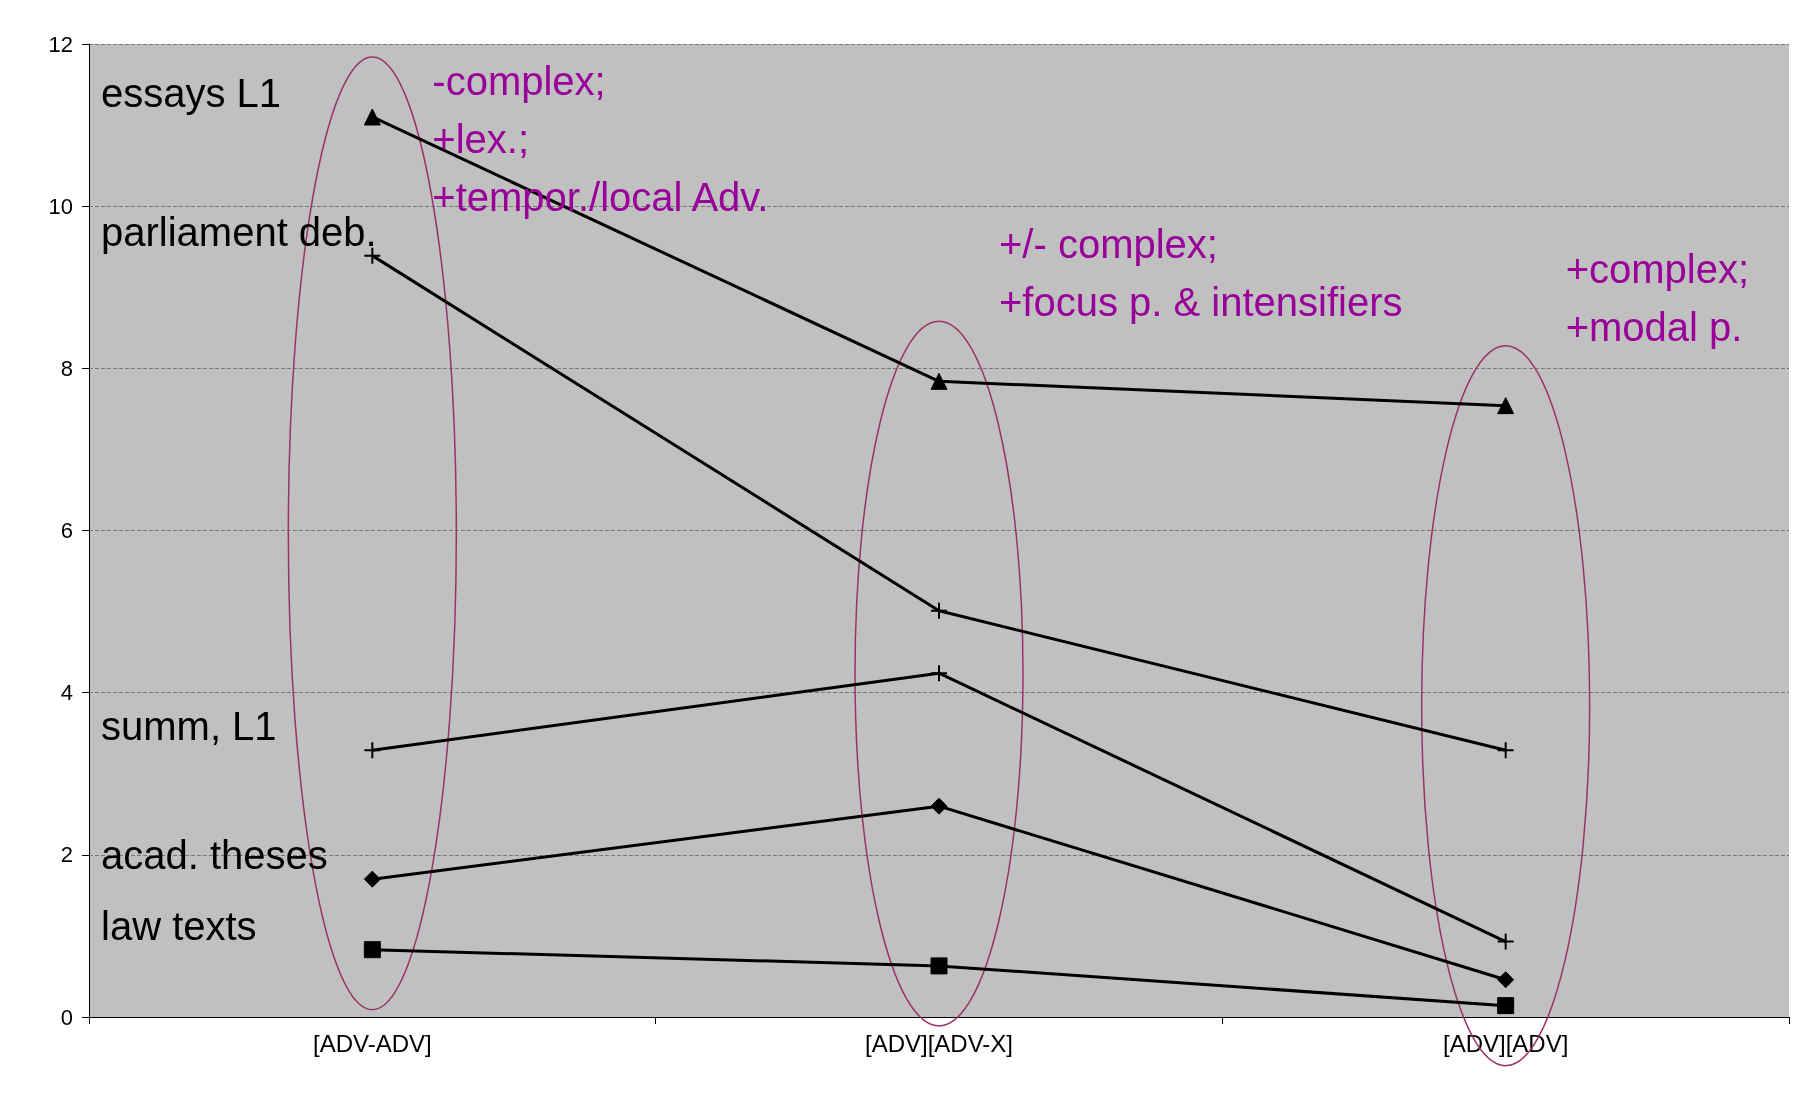 The image size is (1816, 1102). I want to click on y-tick-label: 10, so click(60, 206).